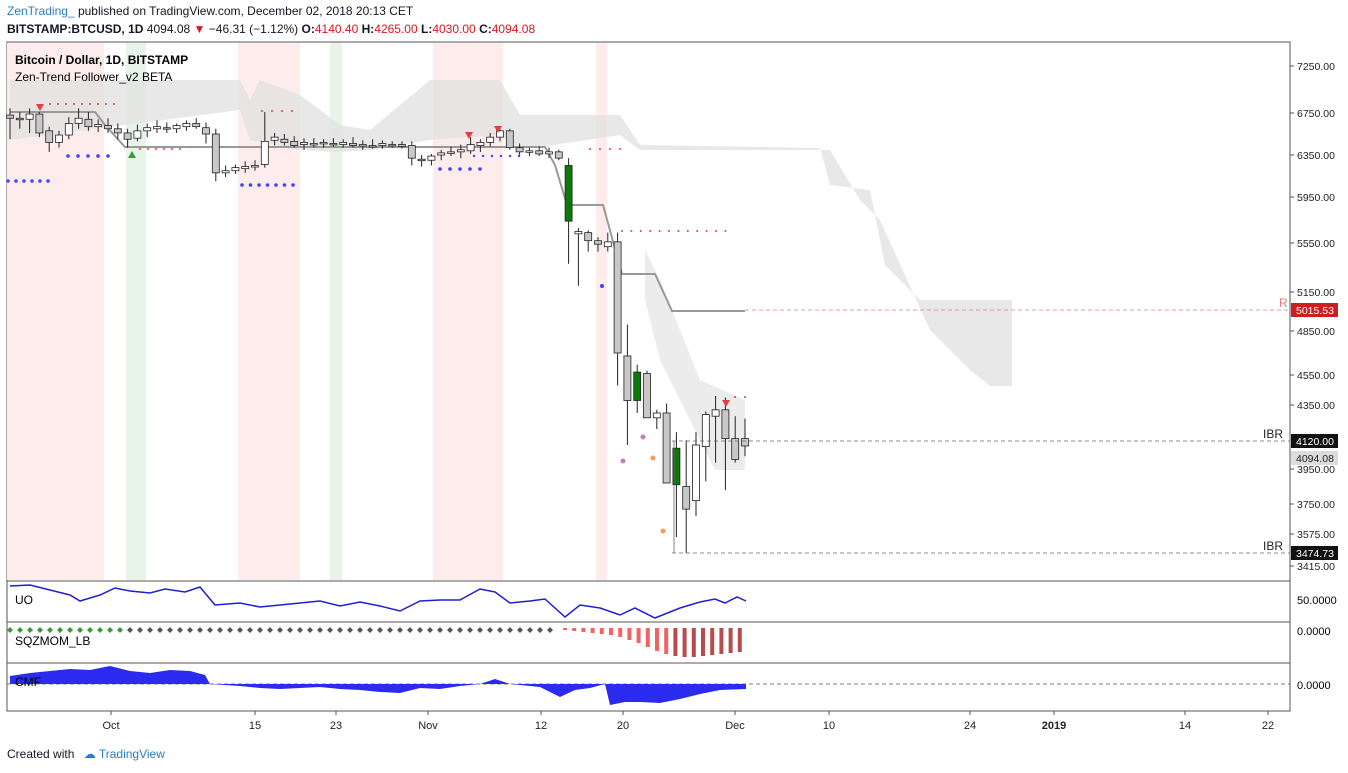 This screenshot has height=773, width=1348. I want to click on resist-dot-e7, so click(687, 231).